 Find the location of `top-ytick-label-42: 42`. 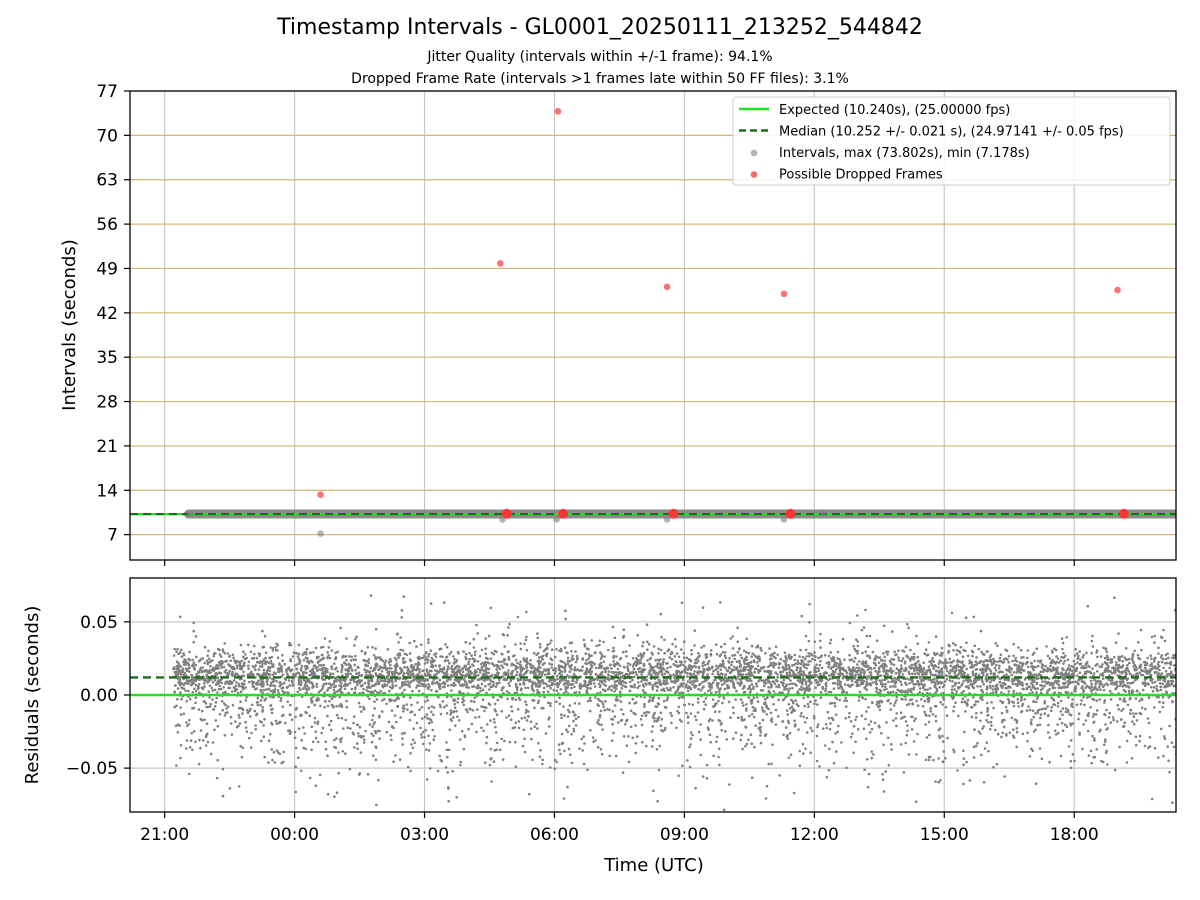

top-ytick-label-42: 42 is located at coordinates (107, 314).